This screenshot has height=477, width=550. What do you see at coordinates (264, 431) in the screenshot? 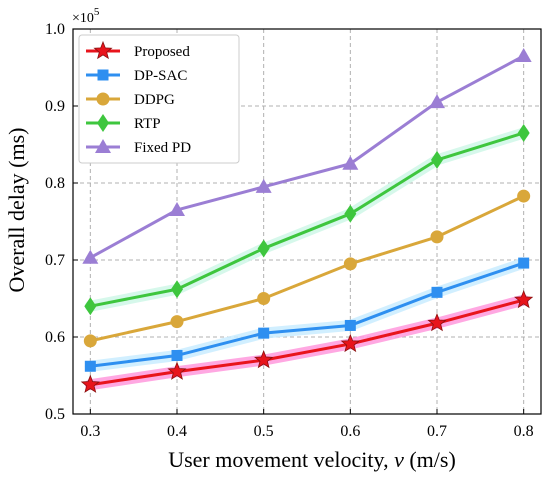
I see `x-tick-label: 0.5` at bounding box center [264, 431].